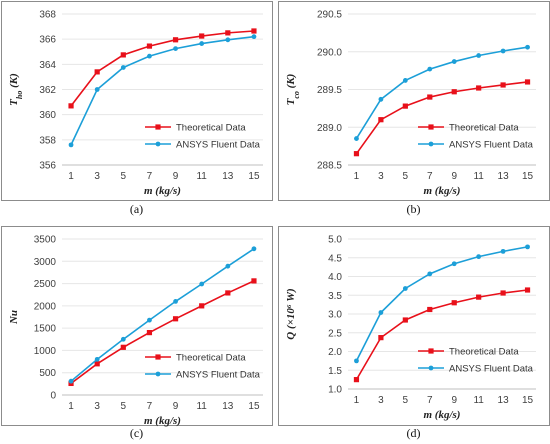 The width and height of the screenshot is (550, 444). Describe the element at coordinates (47, 90) in the screenshot. I see `y-tick-label: 362` at that location.